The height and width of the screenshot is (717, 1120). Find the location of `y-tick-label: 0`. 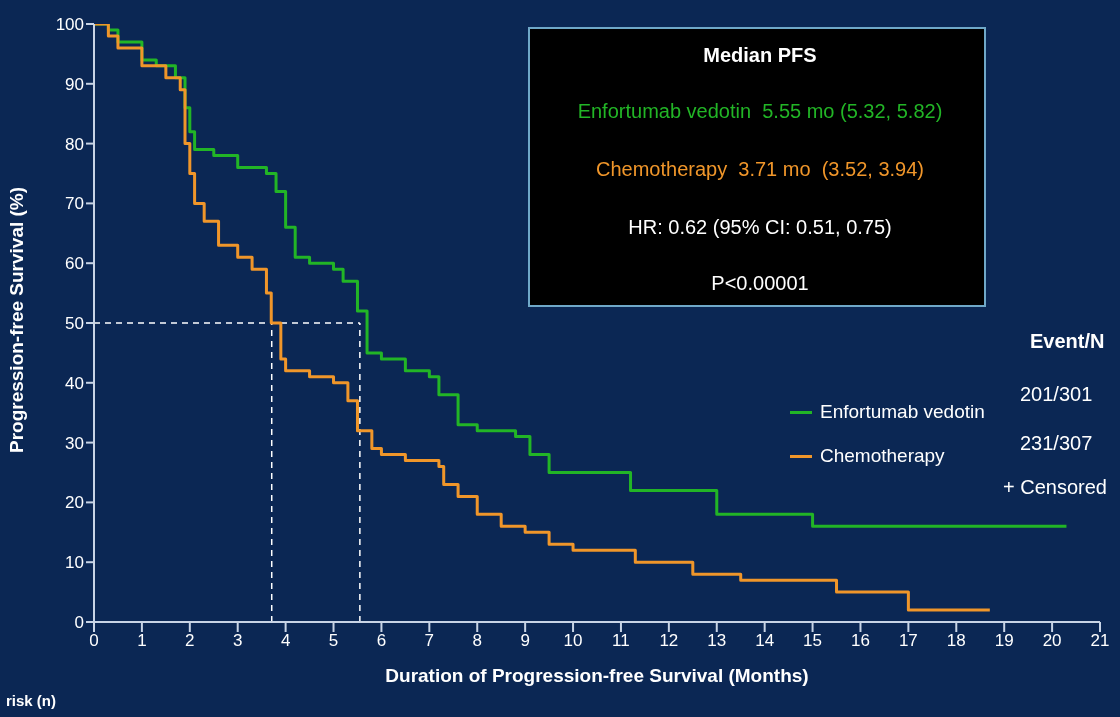

y-tick-label: 0 is located at coordinates (79, 623).